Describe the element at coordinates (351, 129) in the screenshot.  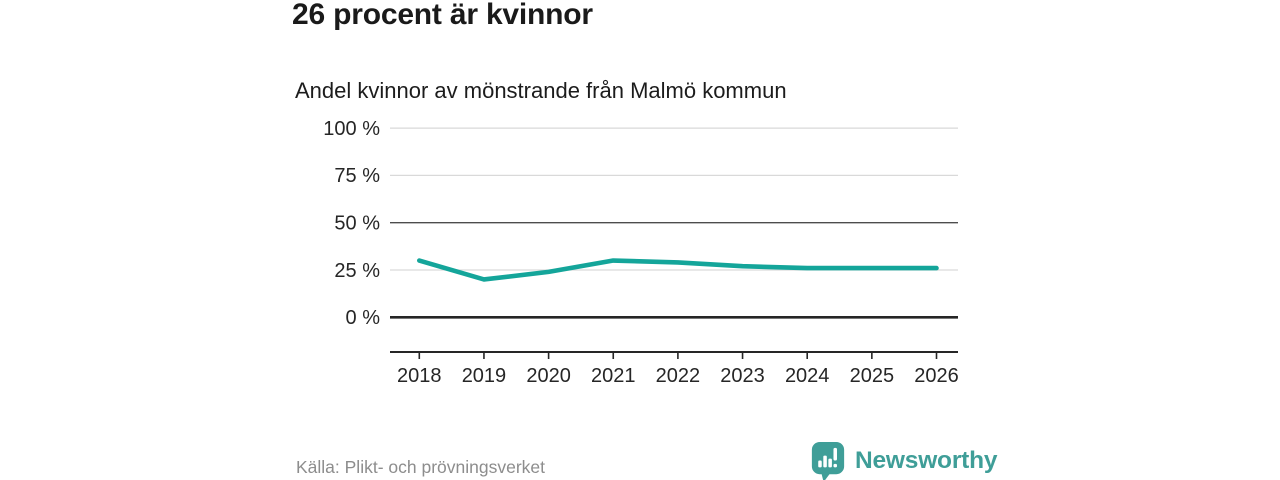
I see `y-axis-tick-label: 100 %` at that location.